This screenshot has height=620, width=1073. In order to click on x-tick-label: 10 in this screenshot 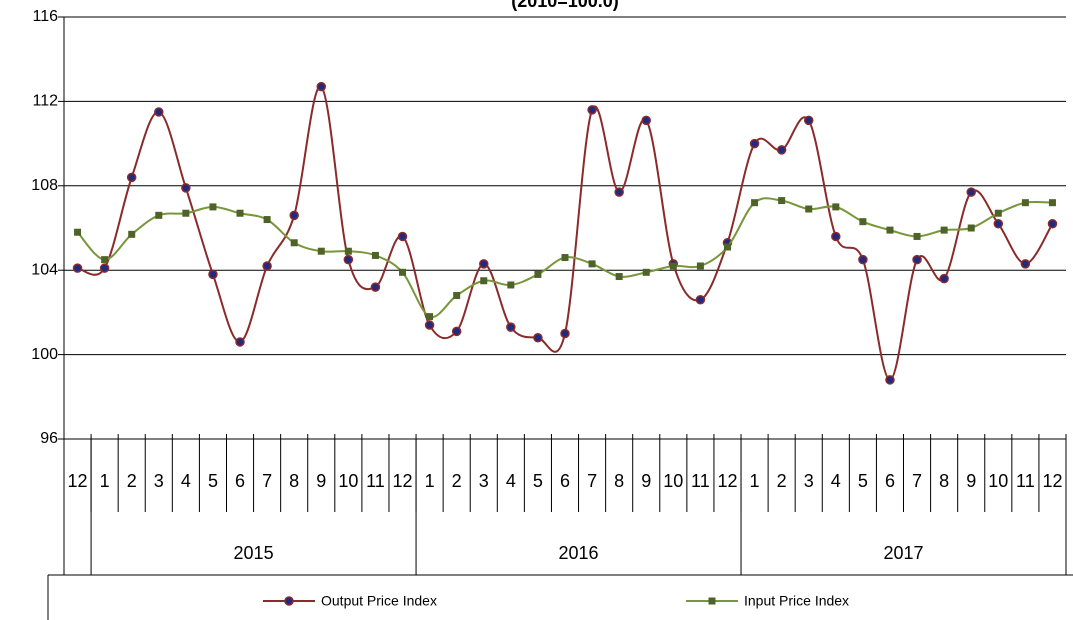, I will do `click(348, 481)`.